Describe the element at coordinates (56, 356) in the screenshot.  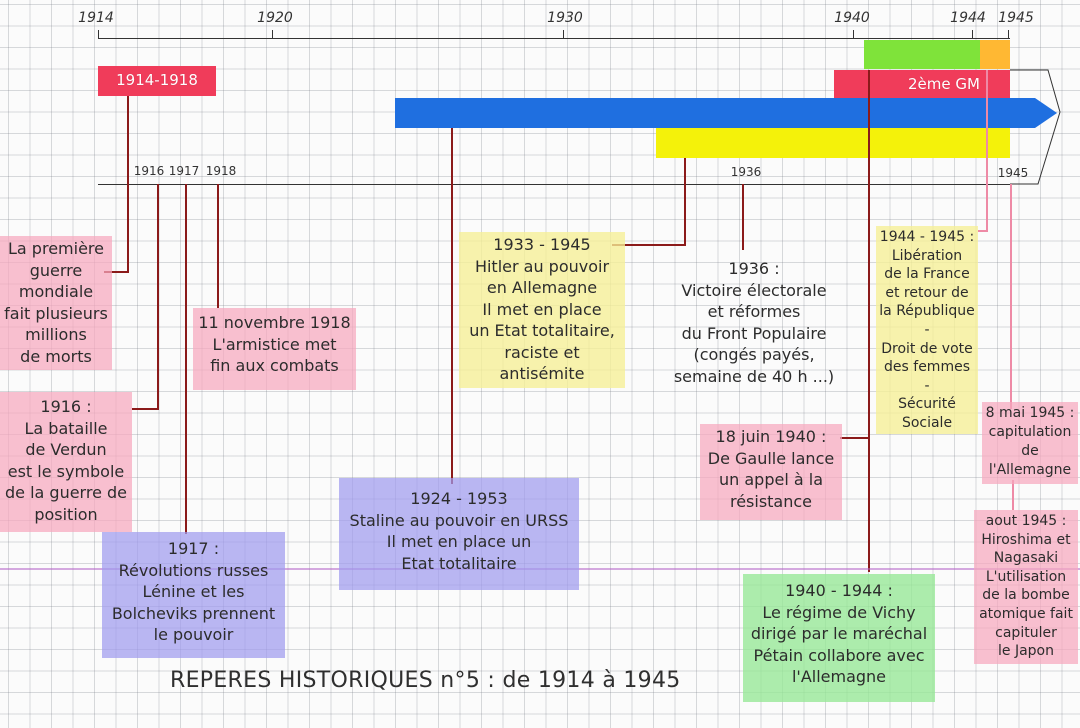
I see `note-ww1-line: de morts` at that location.